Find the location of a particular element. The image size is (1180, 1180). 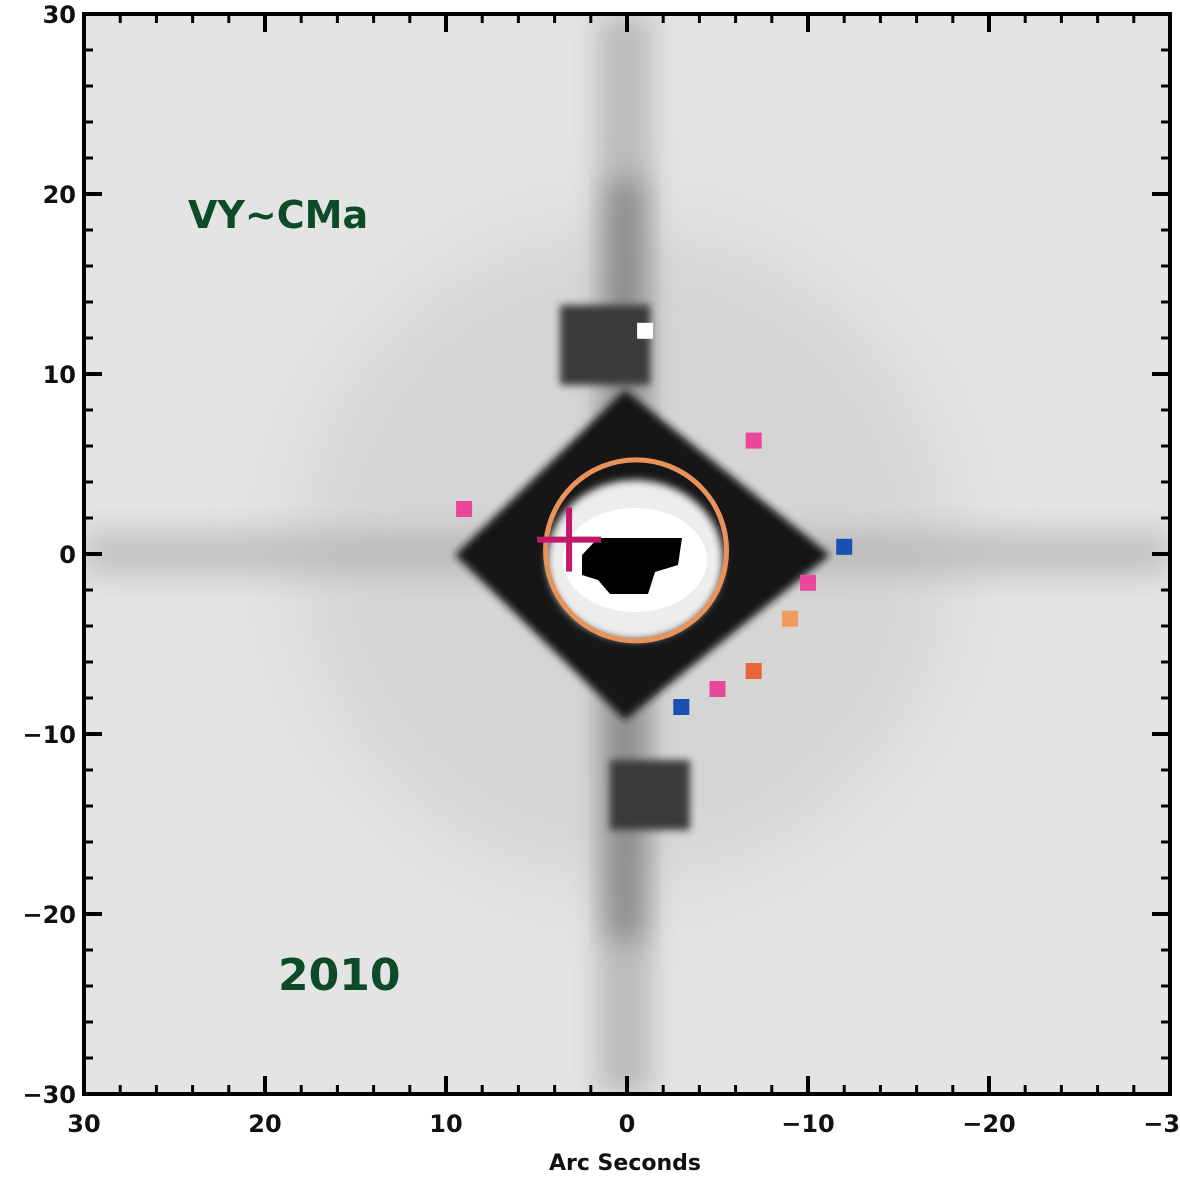

y-tick-label: −20 is located at coordinates (49, 915).